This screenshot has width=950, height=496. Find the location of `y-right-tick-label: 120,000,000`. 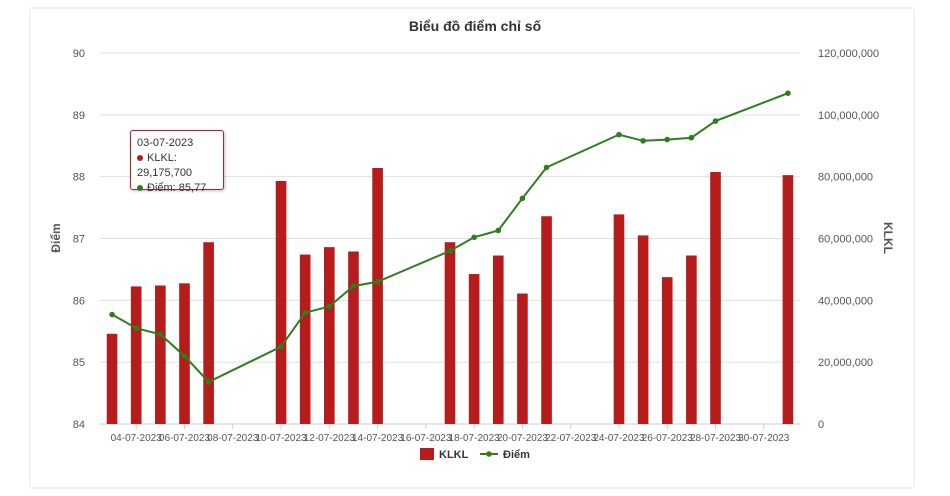

y-right-tick-label: 120,000,000 is located at coordinates (848, 54).